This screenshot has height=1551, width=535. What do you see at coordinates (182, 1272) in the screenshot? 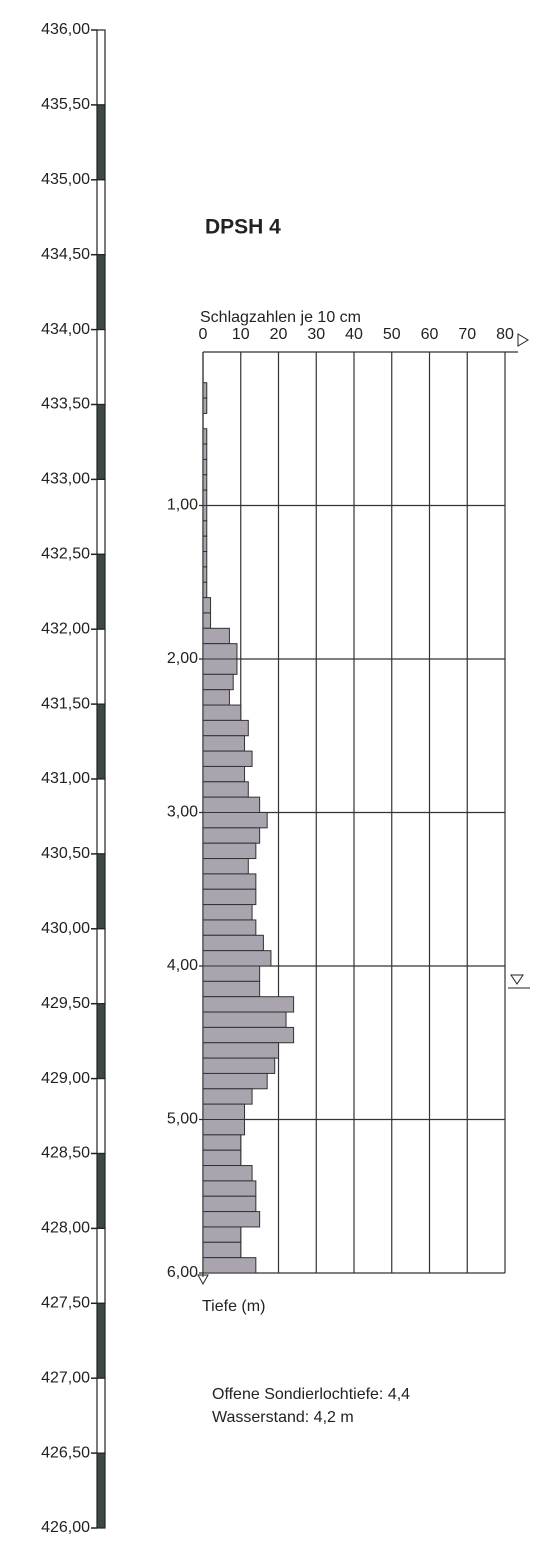
I see `y-tick-label: 6,00` at bounding box center [182, 1272].